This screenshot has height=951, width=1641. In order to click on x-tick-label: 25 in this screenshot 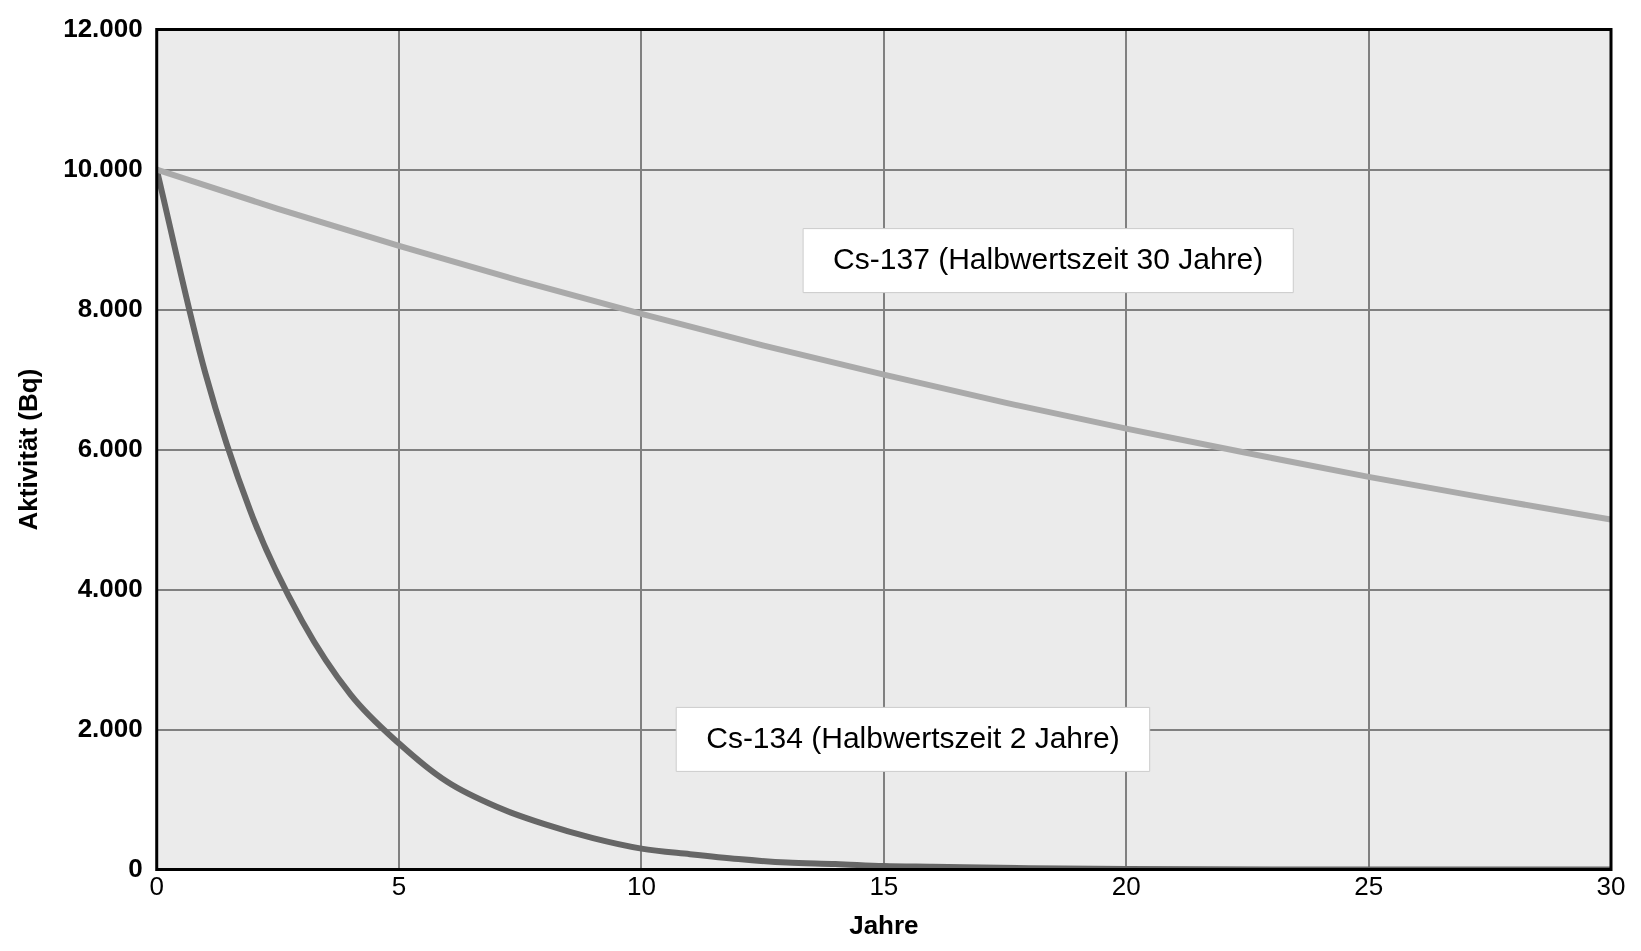, I will do `click(1369, 886)`.